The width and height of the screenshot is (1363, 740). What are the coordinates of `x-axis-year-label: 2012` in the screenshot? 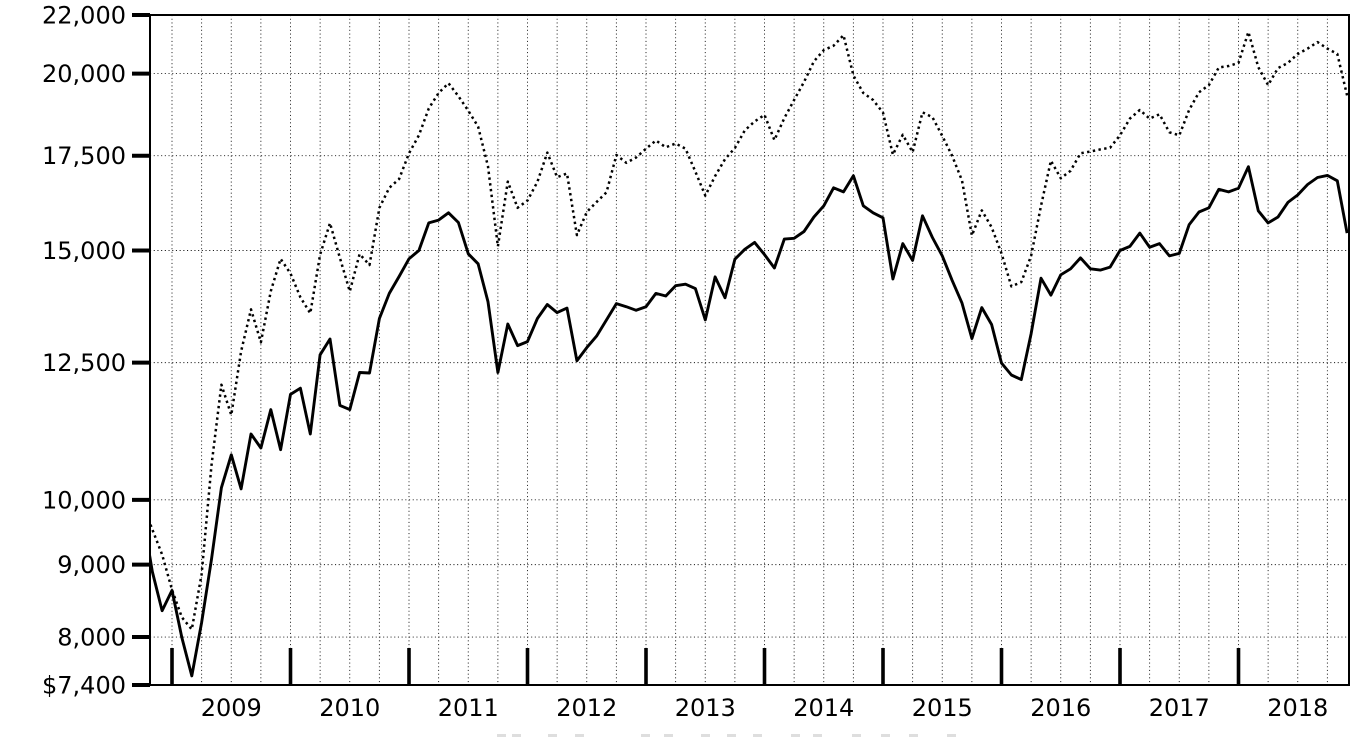 It's located at (586, 708).